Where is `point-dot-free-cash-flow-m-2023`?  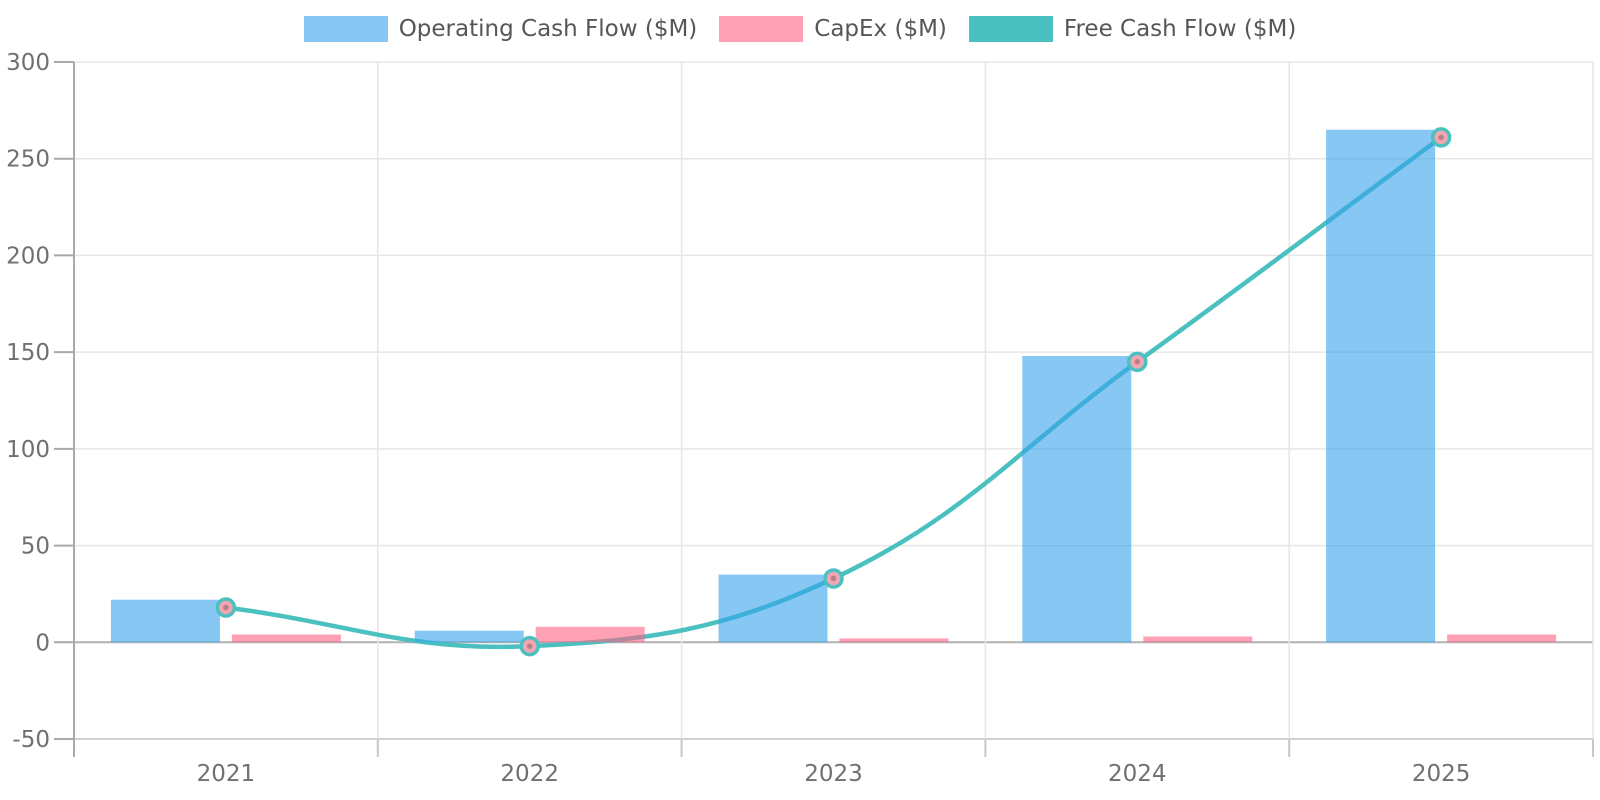
point-dot-free-cash-flow-m-2023 is located at coordinates (833, 578).